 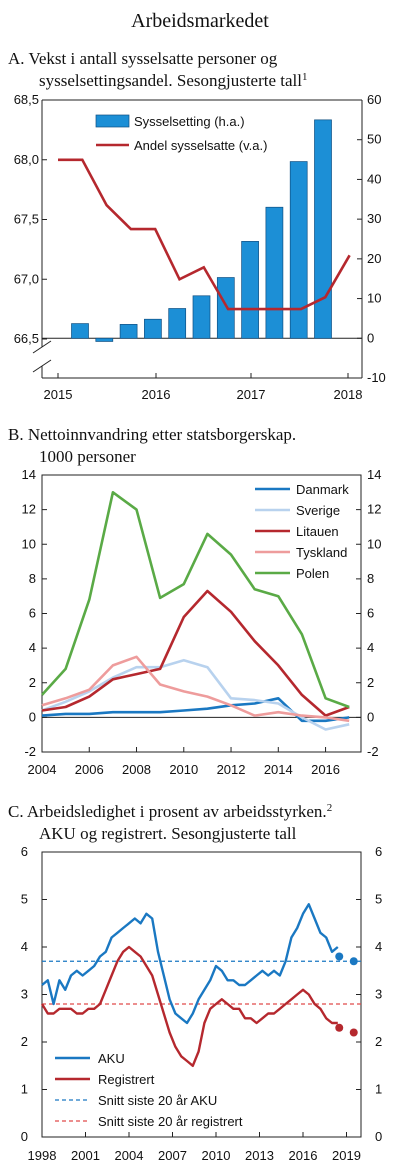 I want to click on plot-b-left-tick-label: 12, so click(x=29, y=509).